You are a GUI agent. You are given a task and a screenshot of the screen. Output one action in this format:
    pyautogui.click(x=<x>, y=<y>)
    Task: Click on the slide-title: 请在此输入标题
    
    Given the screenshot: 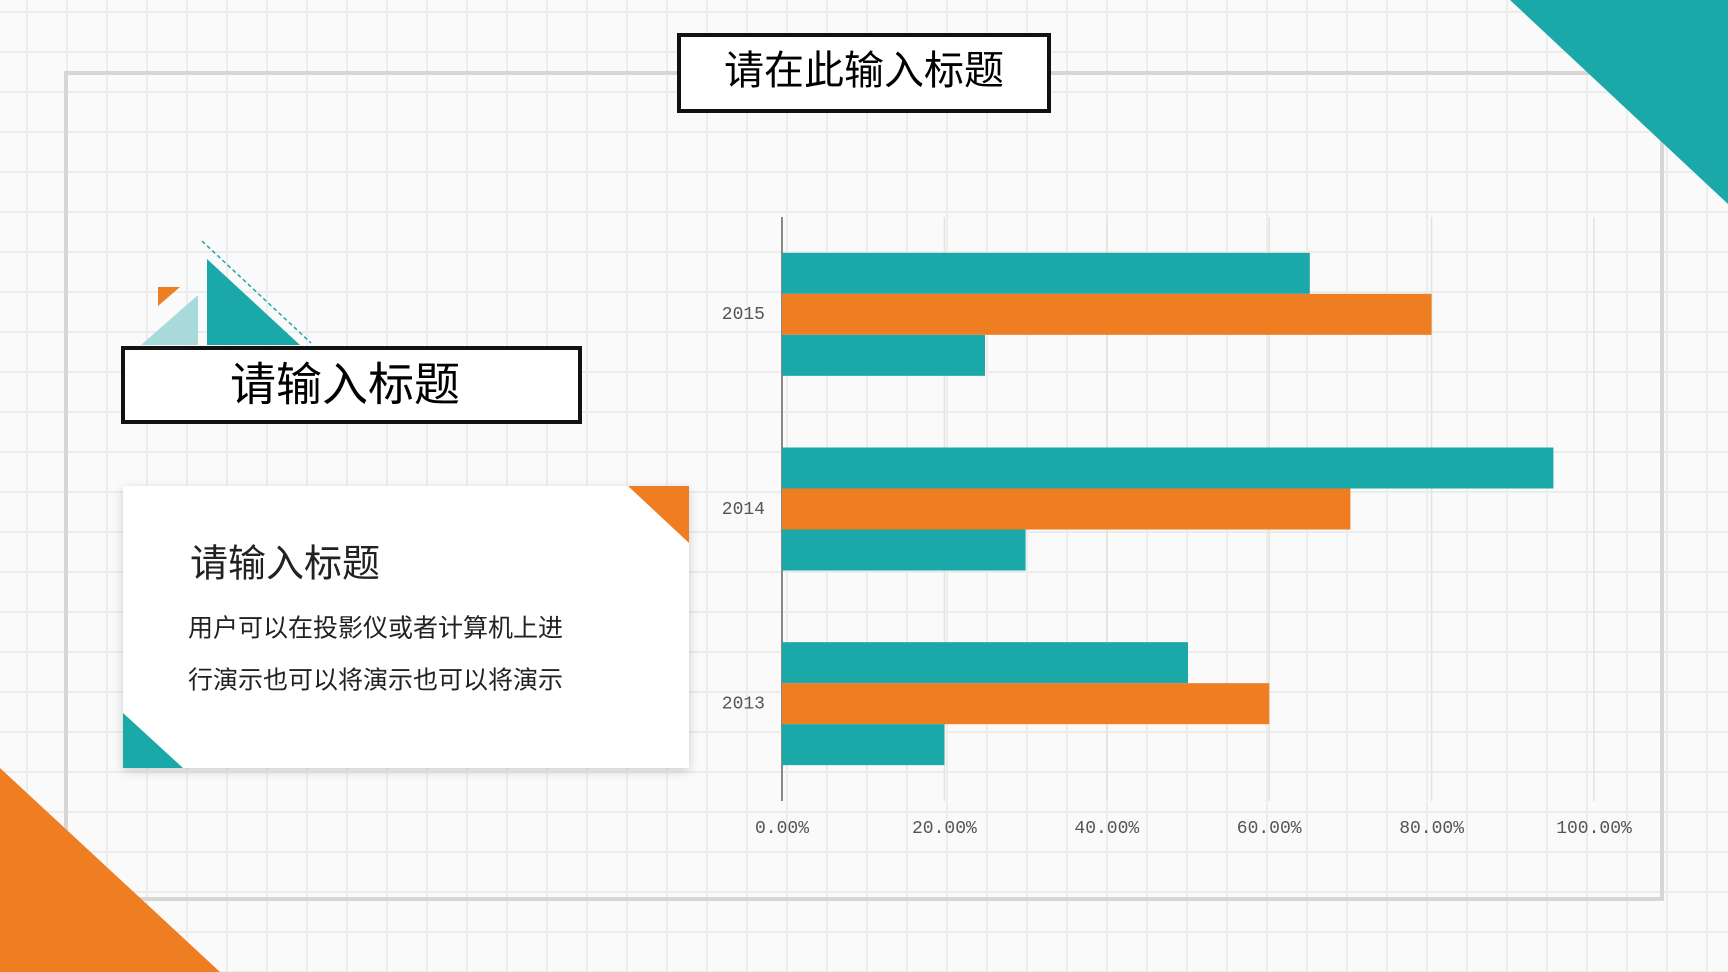 What is the action you would take?
    pyautogui.click(x=864, y=70)
    